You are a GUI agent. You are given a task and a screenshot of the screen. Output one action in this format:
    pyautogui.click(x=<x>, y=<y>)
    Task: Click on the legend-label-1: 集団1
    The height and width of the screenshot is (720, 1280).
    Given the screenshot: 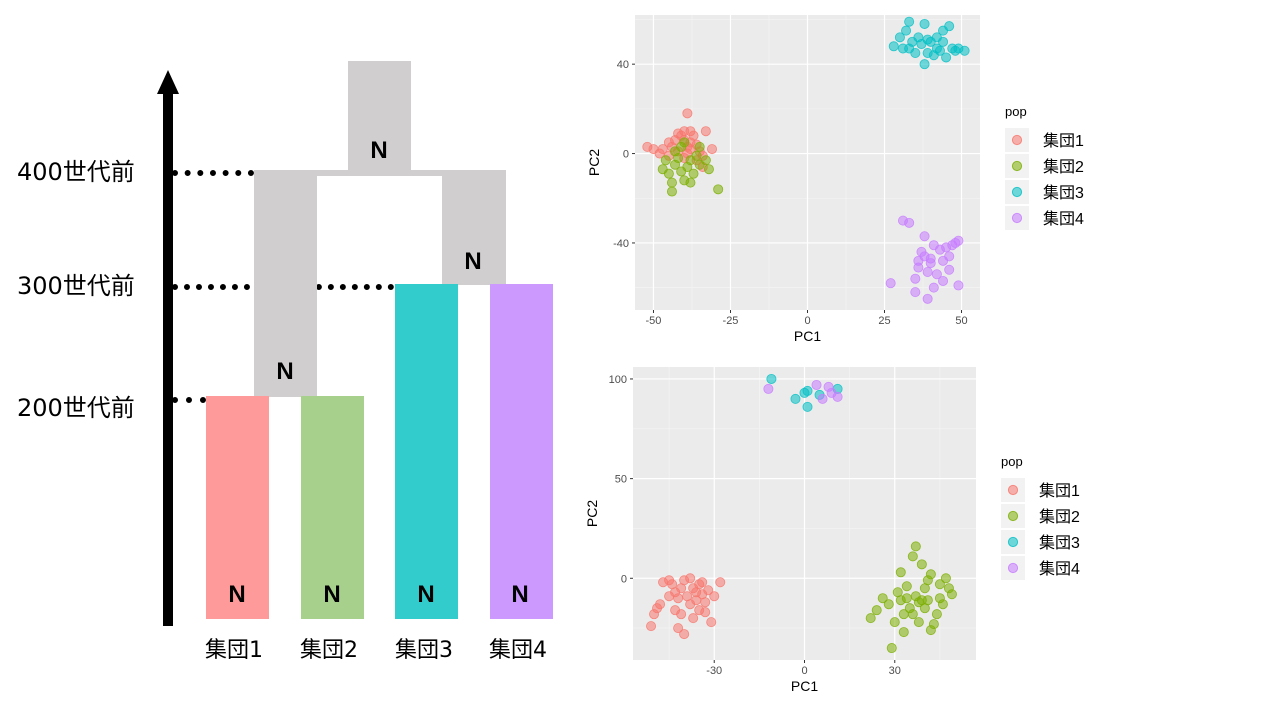 What is the action you would take?
    pyautogui.click(x=1063, y=141)
    